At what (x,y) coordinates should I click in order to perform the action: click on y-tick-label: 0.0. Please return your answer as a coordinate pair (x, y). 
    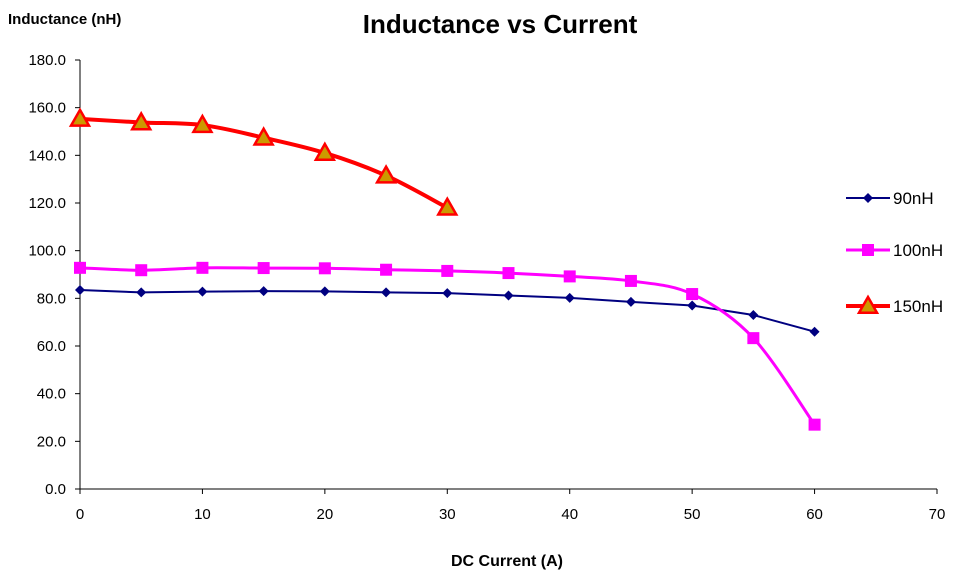
    Looking at the image, I should click on (55, 489).